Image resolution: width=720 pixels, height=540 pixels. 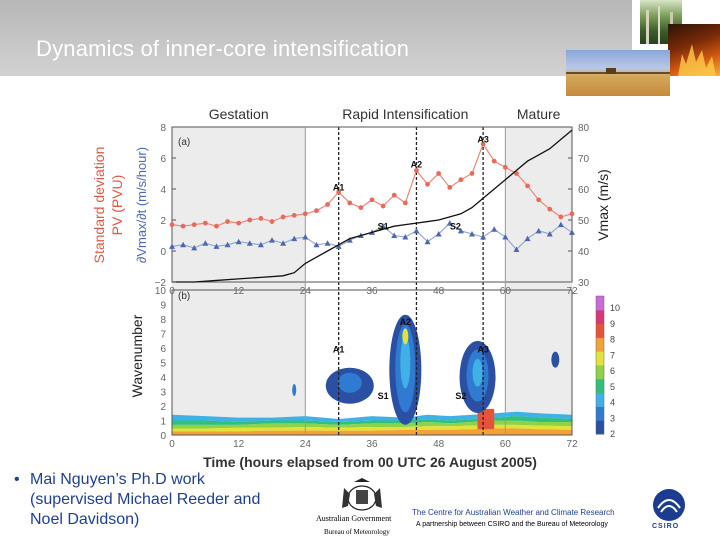 What do you see at coordinates (612, 355) in the screenshot?
I see `colorbar-tick: 7` at bounding box center [612, 355].